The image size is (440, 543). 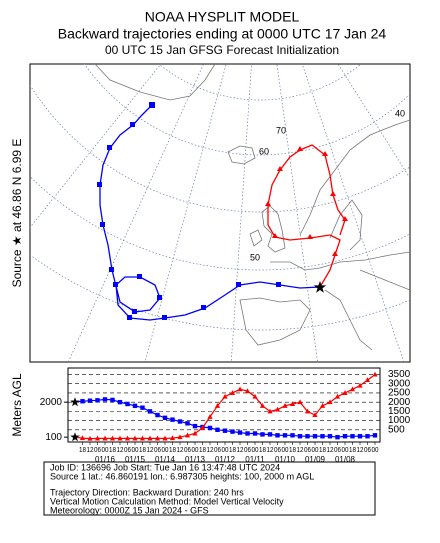 I want to click on date-label: 01/08, so click(x=345, y=459).